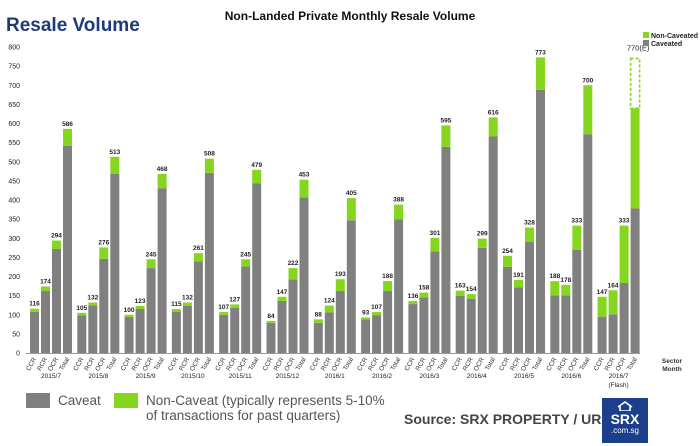 This screenshot has height=446, width=700. I want to click on srx-logo: SRX .com.sg, so click(625, 420).